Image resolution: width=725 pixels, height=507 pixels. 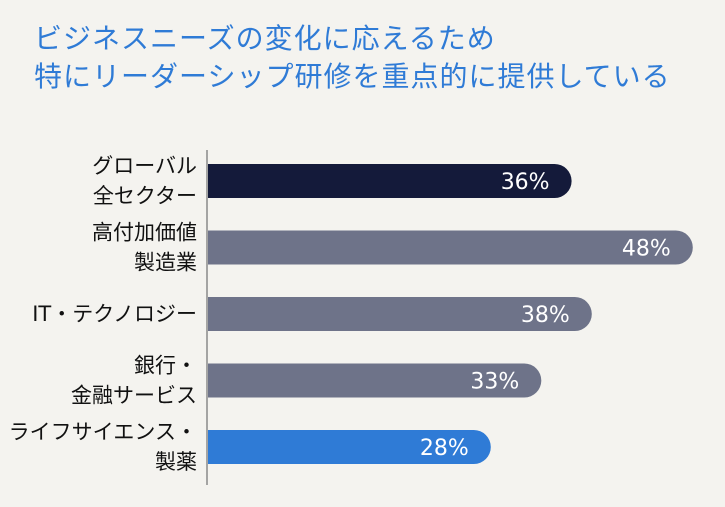 I want to click on chart-title: ビジネスニーズの変化に応えるため 特にリーダーシップ研修を重点的に提供している, so click(x=374, y=58).